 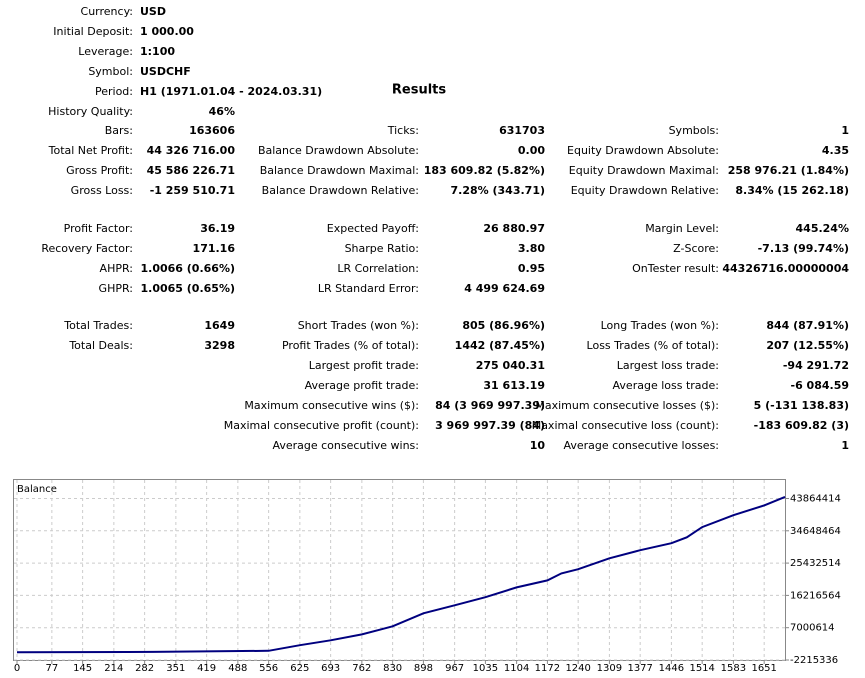 What do you see at coordinates (733, 668) in the screenshot?
I see `x-tick-label: 1583` at bounding box center [733, 668].